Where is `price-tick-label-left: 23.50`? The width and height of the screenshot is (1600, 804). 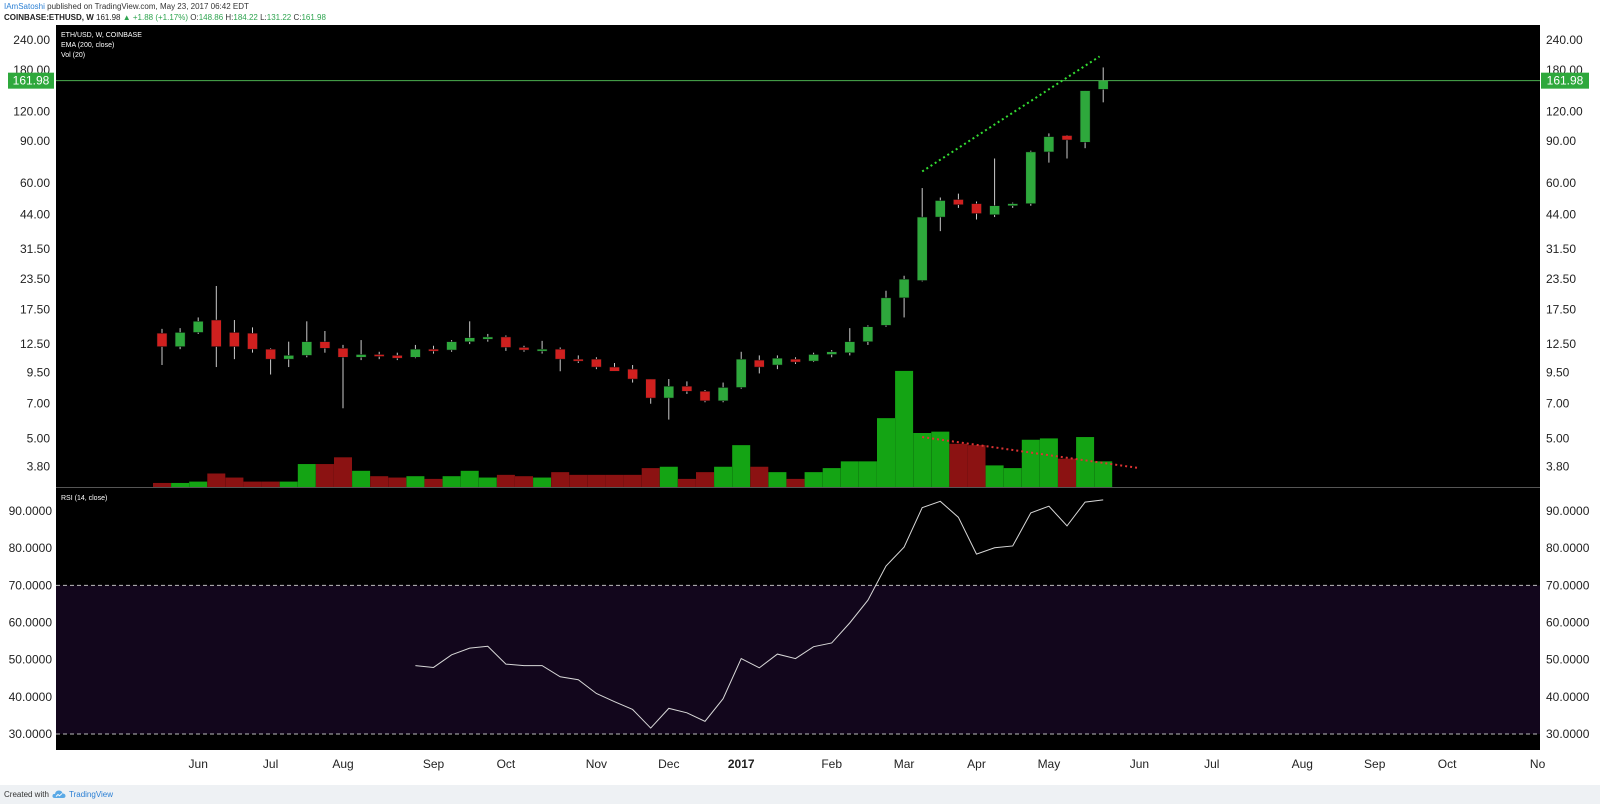
price-tick-label-left: 23.50 is located at coordinates (35, 279).